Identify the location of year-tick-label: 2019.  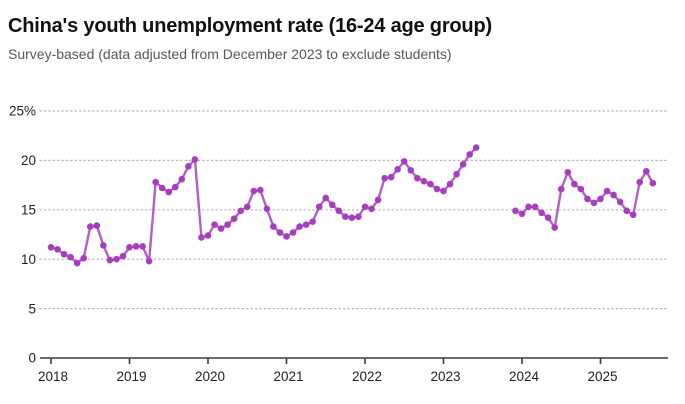
(131, 376).